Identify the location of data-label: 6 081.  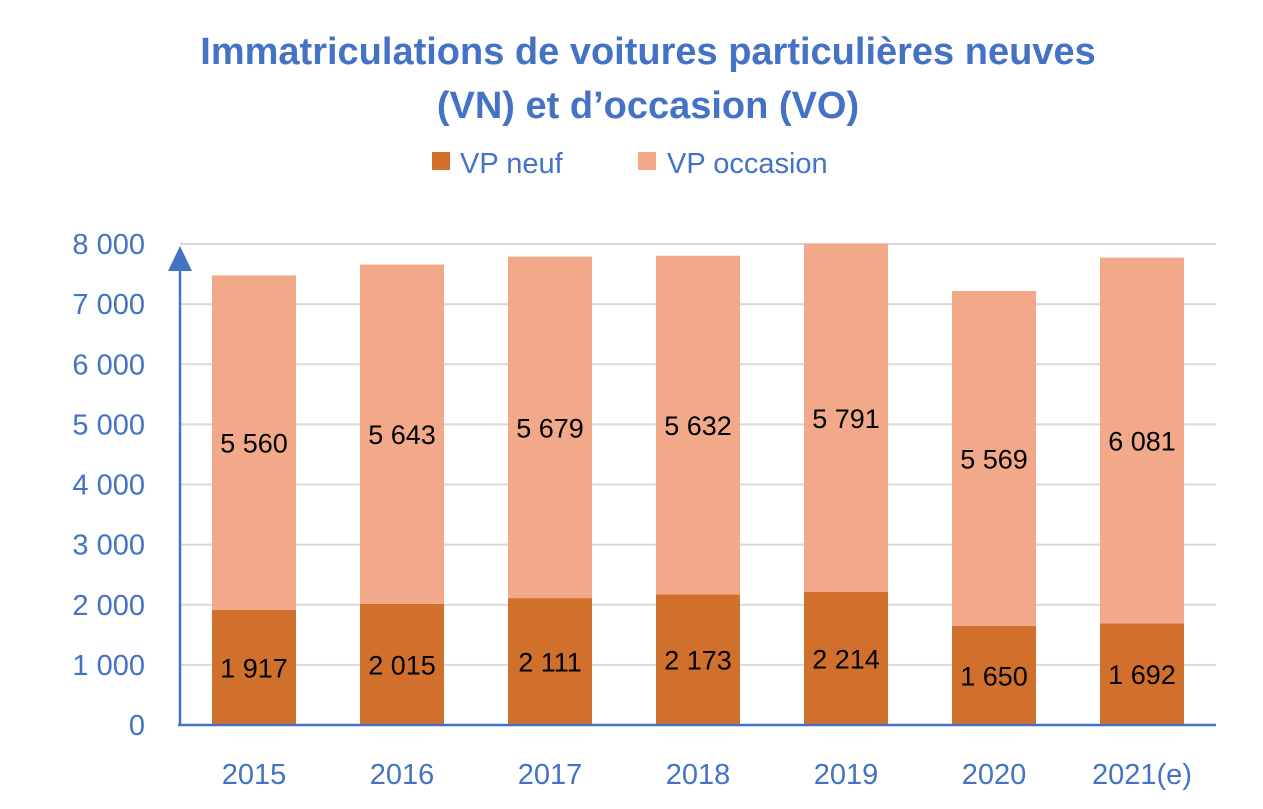
(1142, 441).